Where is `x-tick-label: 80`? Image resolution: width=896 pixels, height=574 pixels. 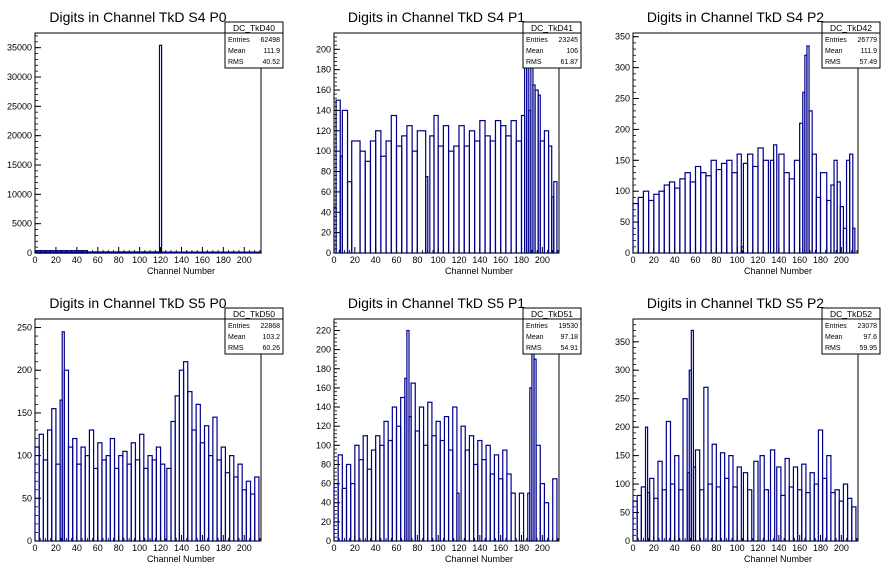
x-tick-label: 80 is located at coordinates (119, 548).